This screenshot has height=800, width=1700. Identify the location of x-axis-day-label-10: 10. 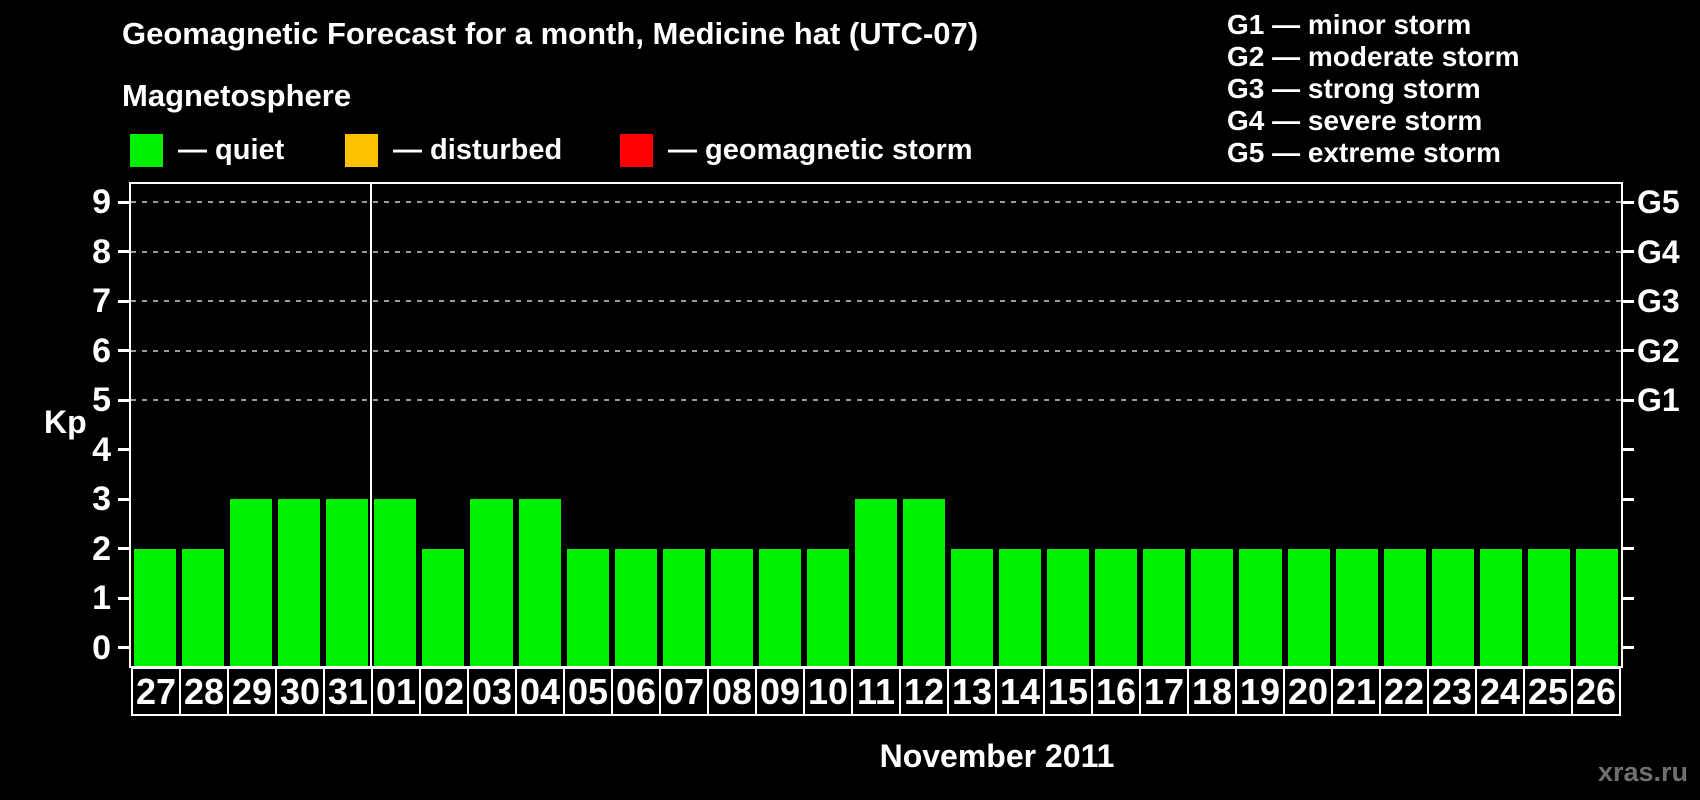
(828, 691).